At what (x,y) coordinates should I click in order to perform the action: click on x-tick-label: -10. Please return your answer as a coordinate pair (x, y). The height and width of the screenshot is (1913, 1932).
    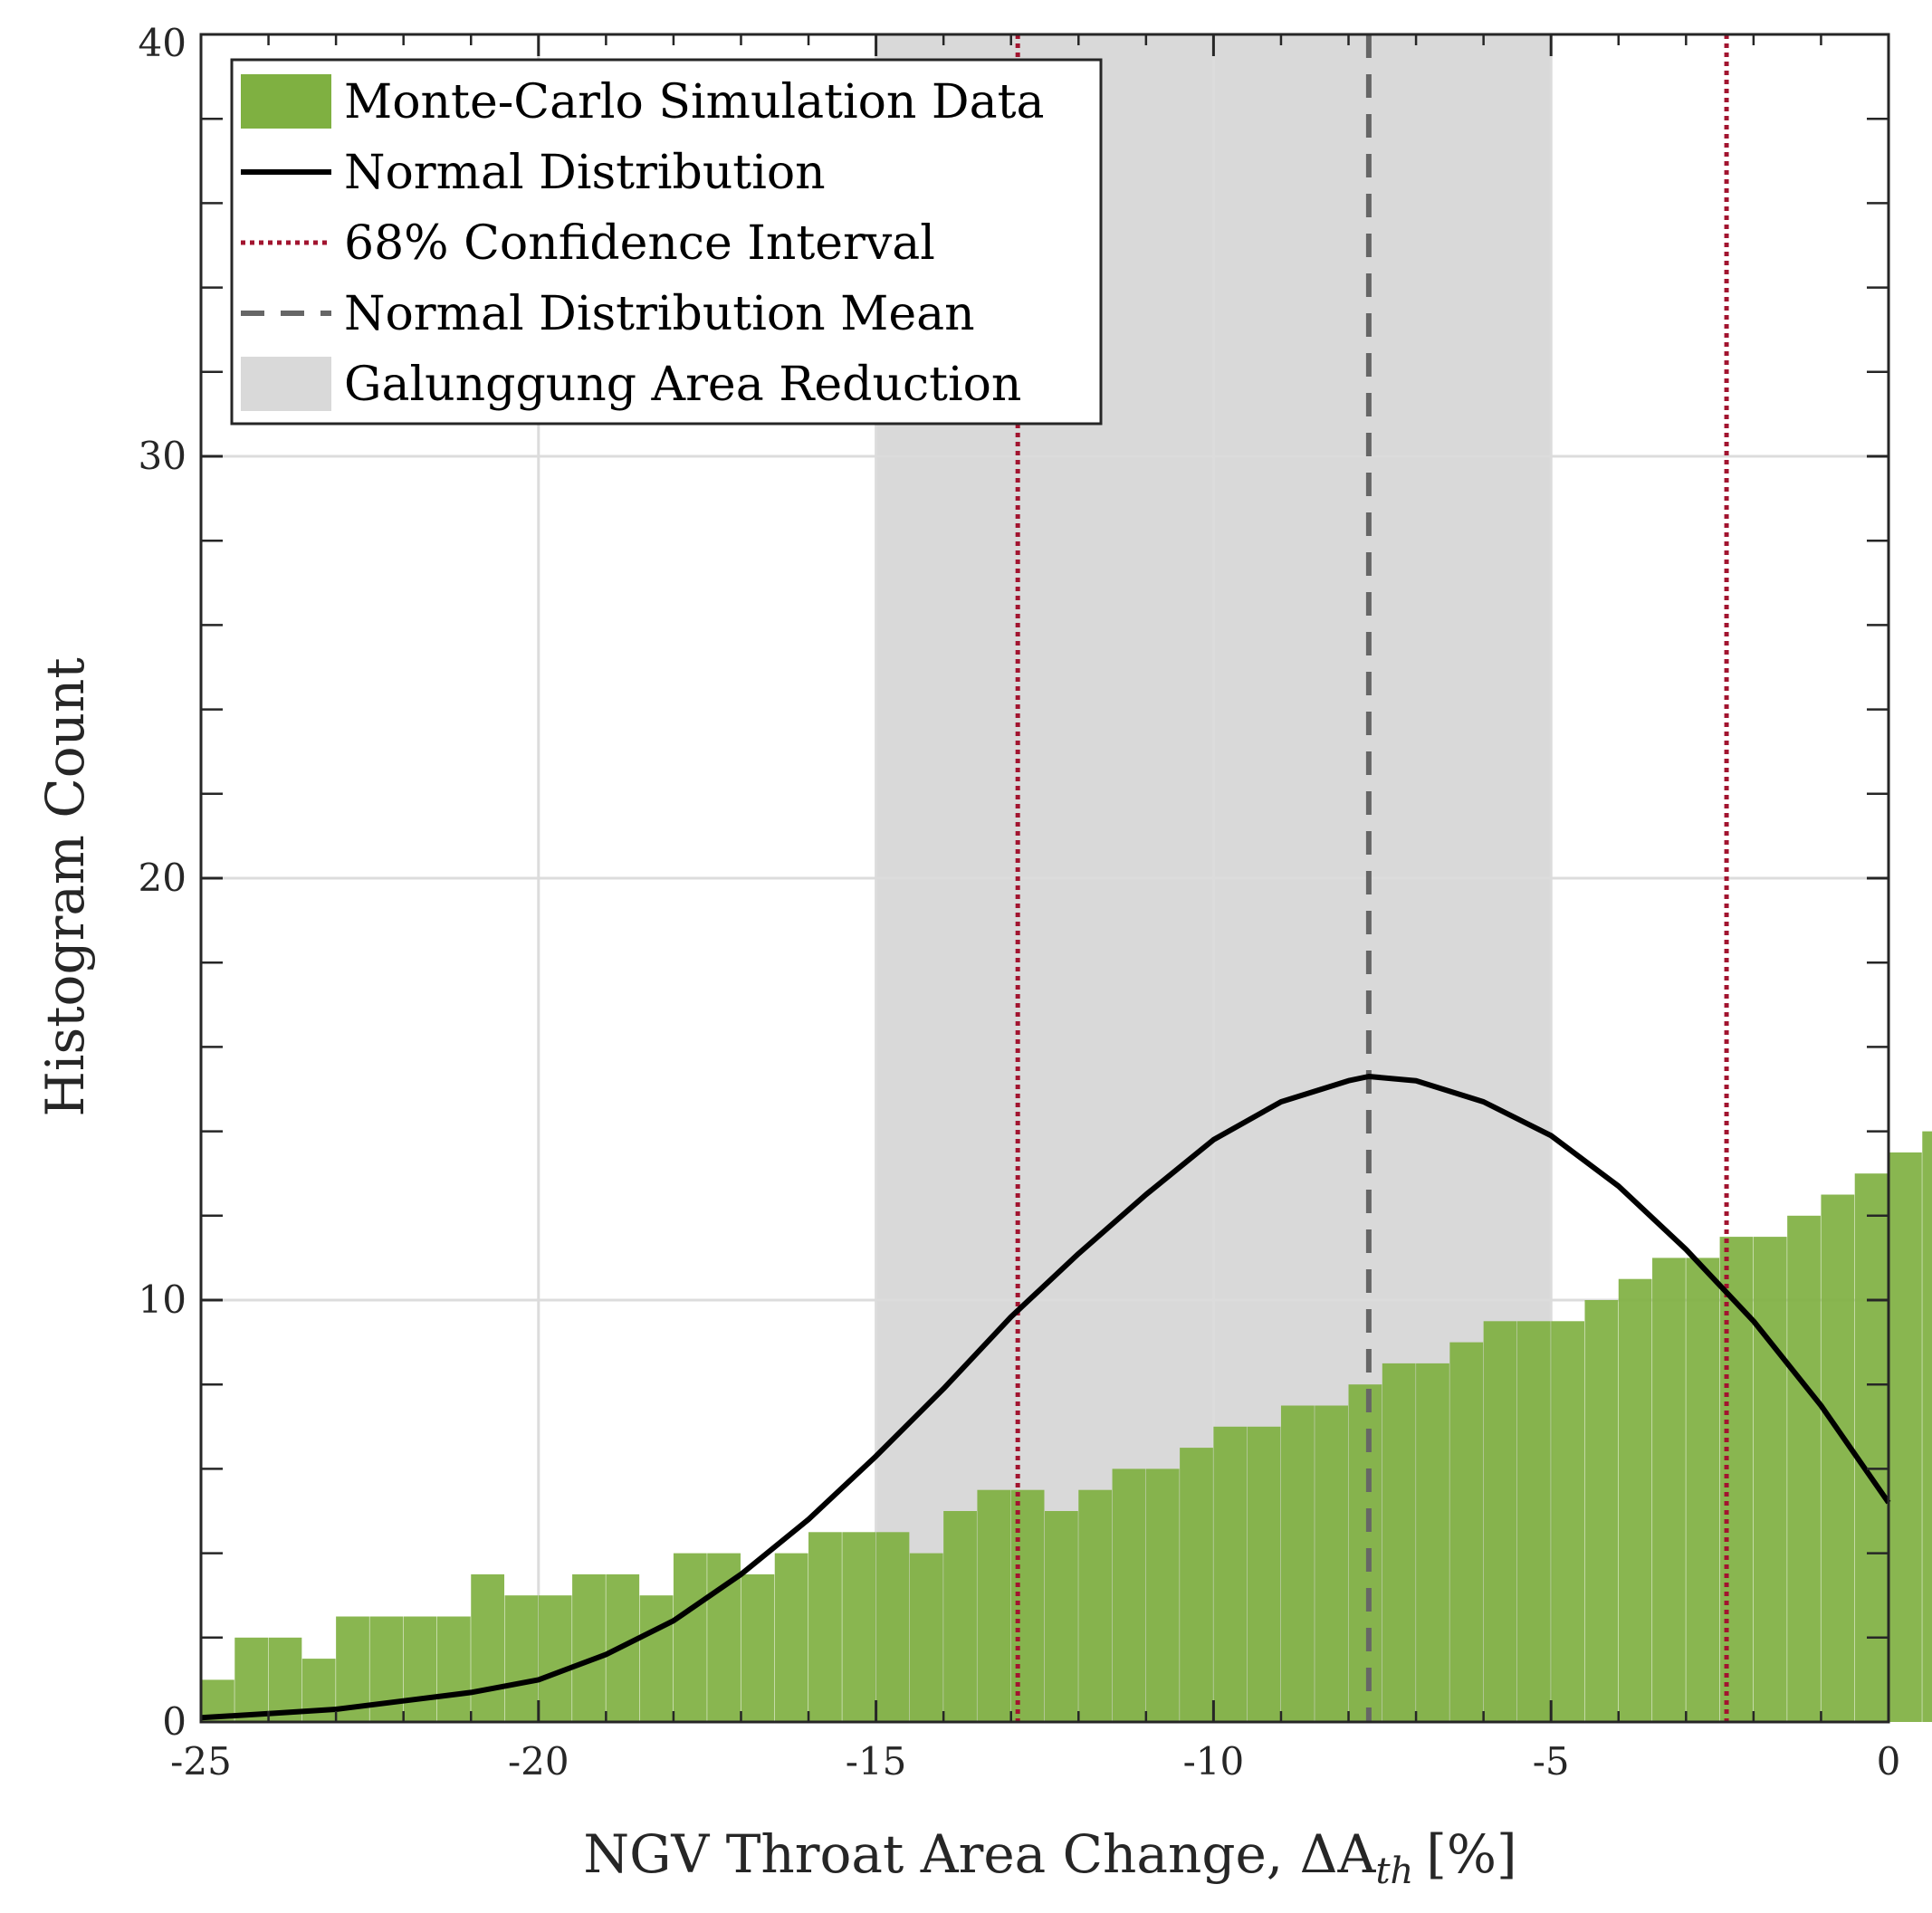
    Looking at the image, I should click on (1214, 1761).